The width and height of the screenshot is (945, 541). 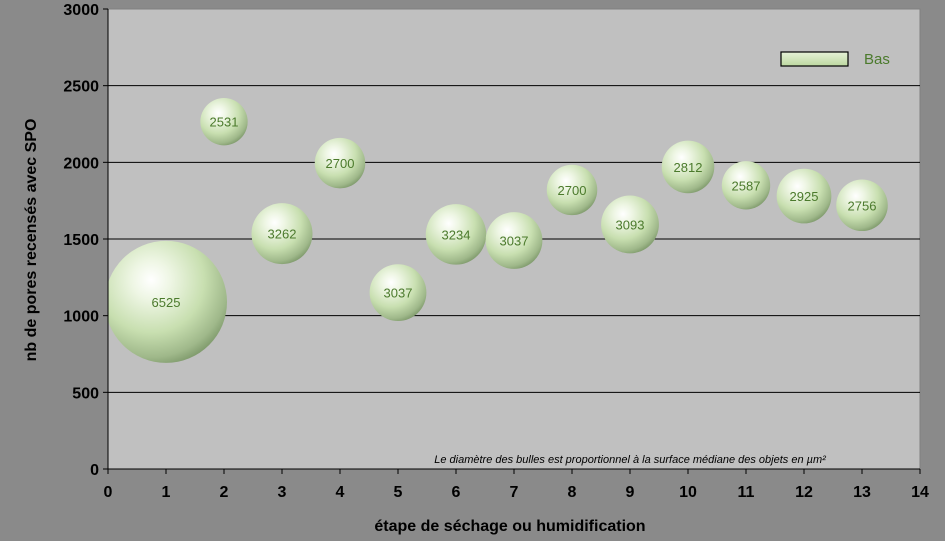 I want to click on x-tick-label: 4, so click(x=340, y=492).